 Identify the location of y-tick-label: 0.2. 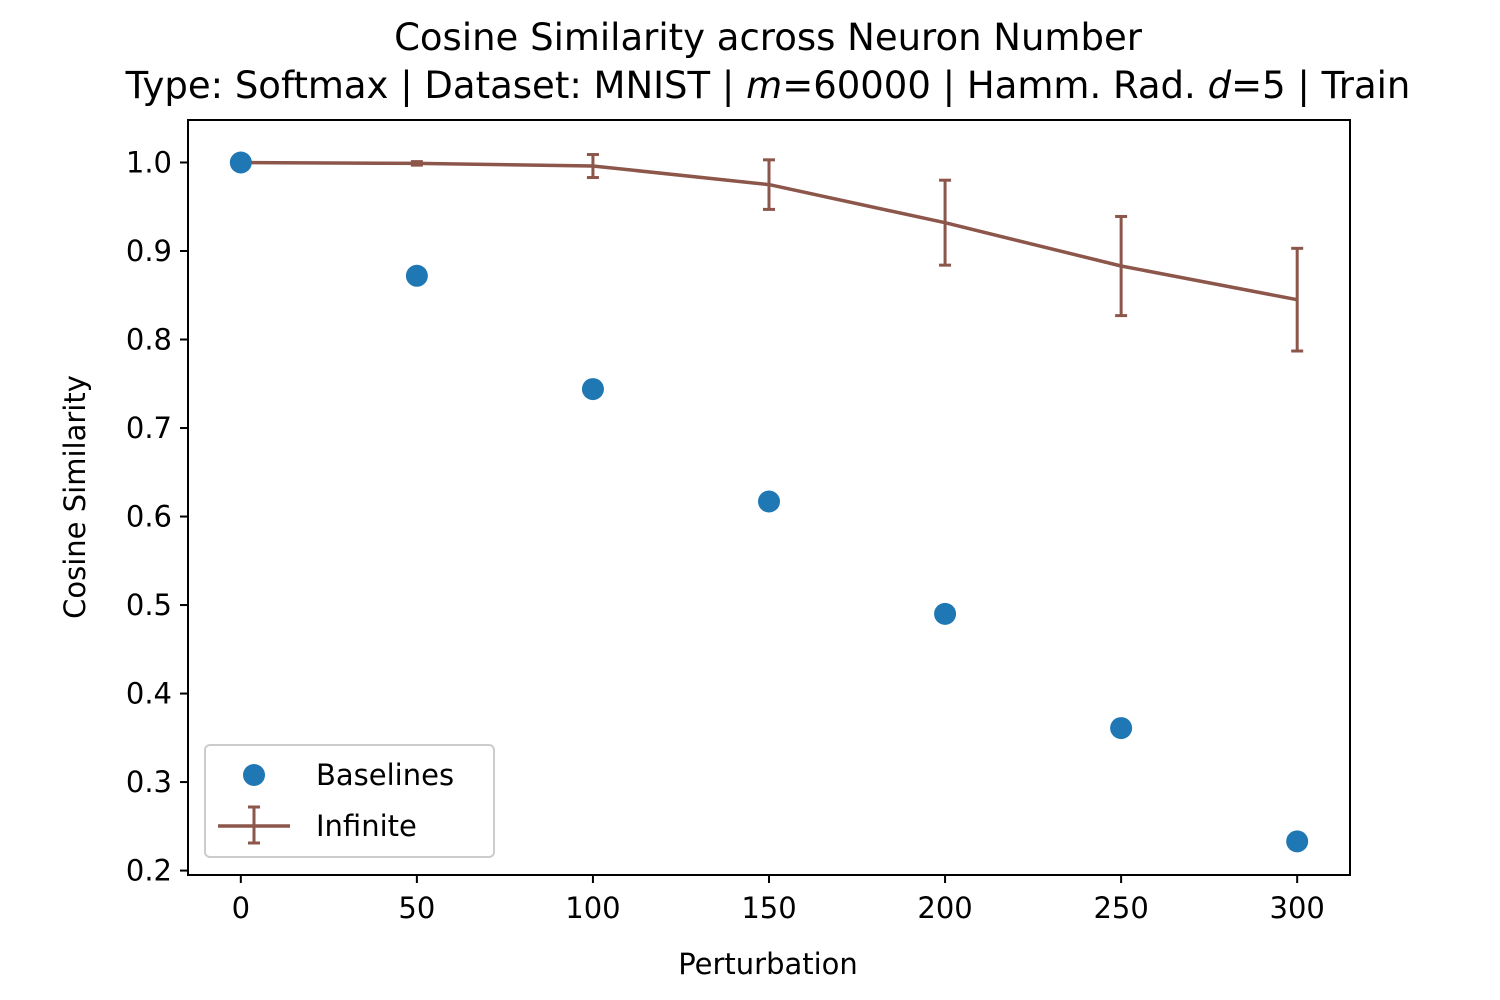
(149, 871).